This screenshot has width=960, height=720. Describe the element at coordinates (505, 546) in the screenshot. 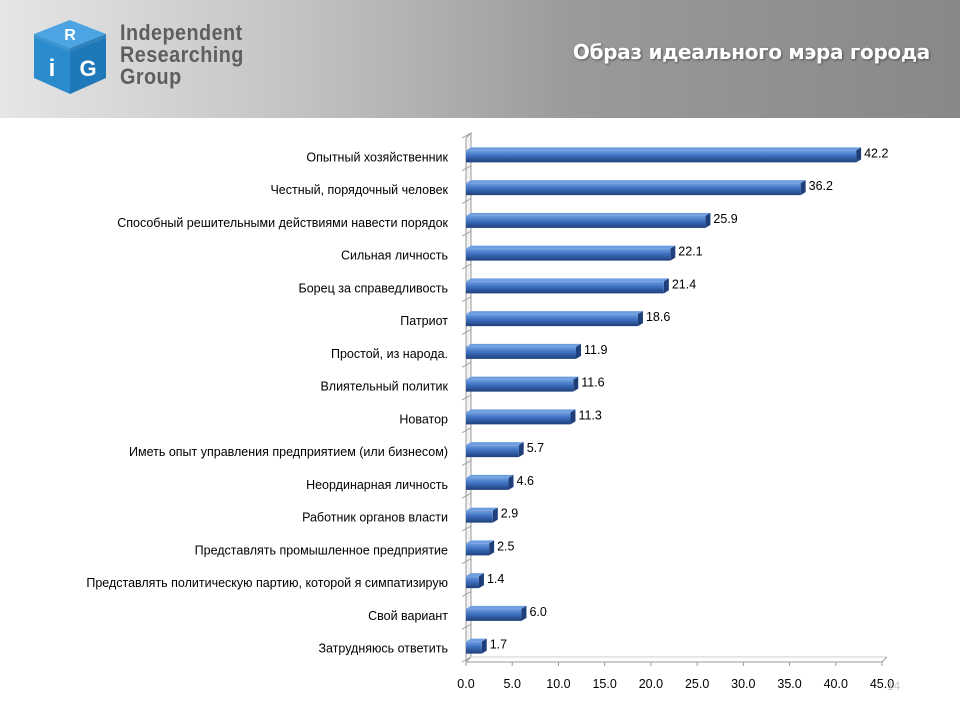

I see `bar-value-label: 2.5` at that location.